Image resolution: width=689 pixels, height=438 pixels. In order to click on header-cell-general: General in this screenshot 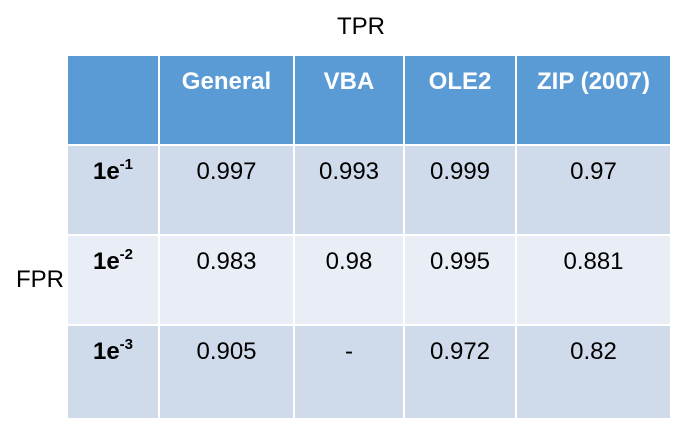, I will do `click(227, 101)`.